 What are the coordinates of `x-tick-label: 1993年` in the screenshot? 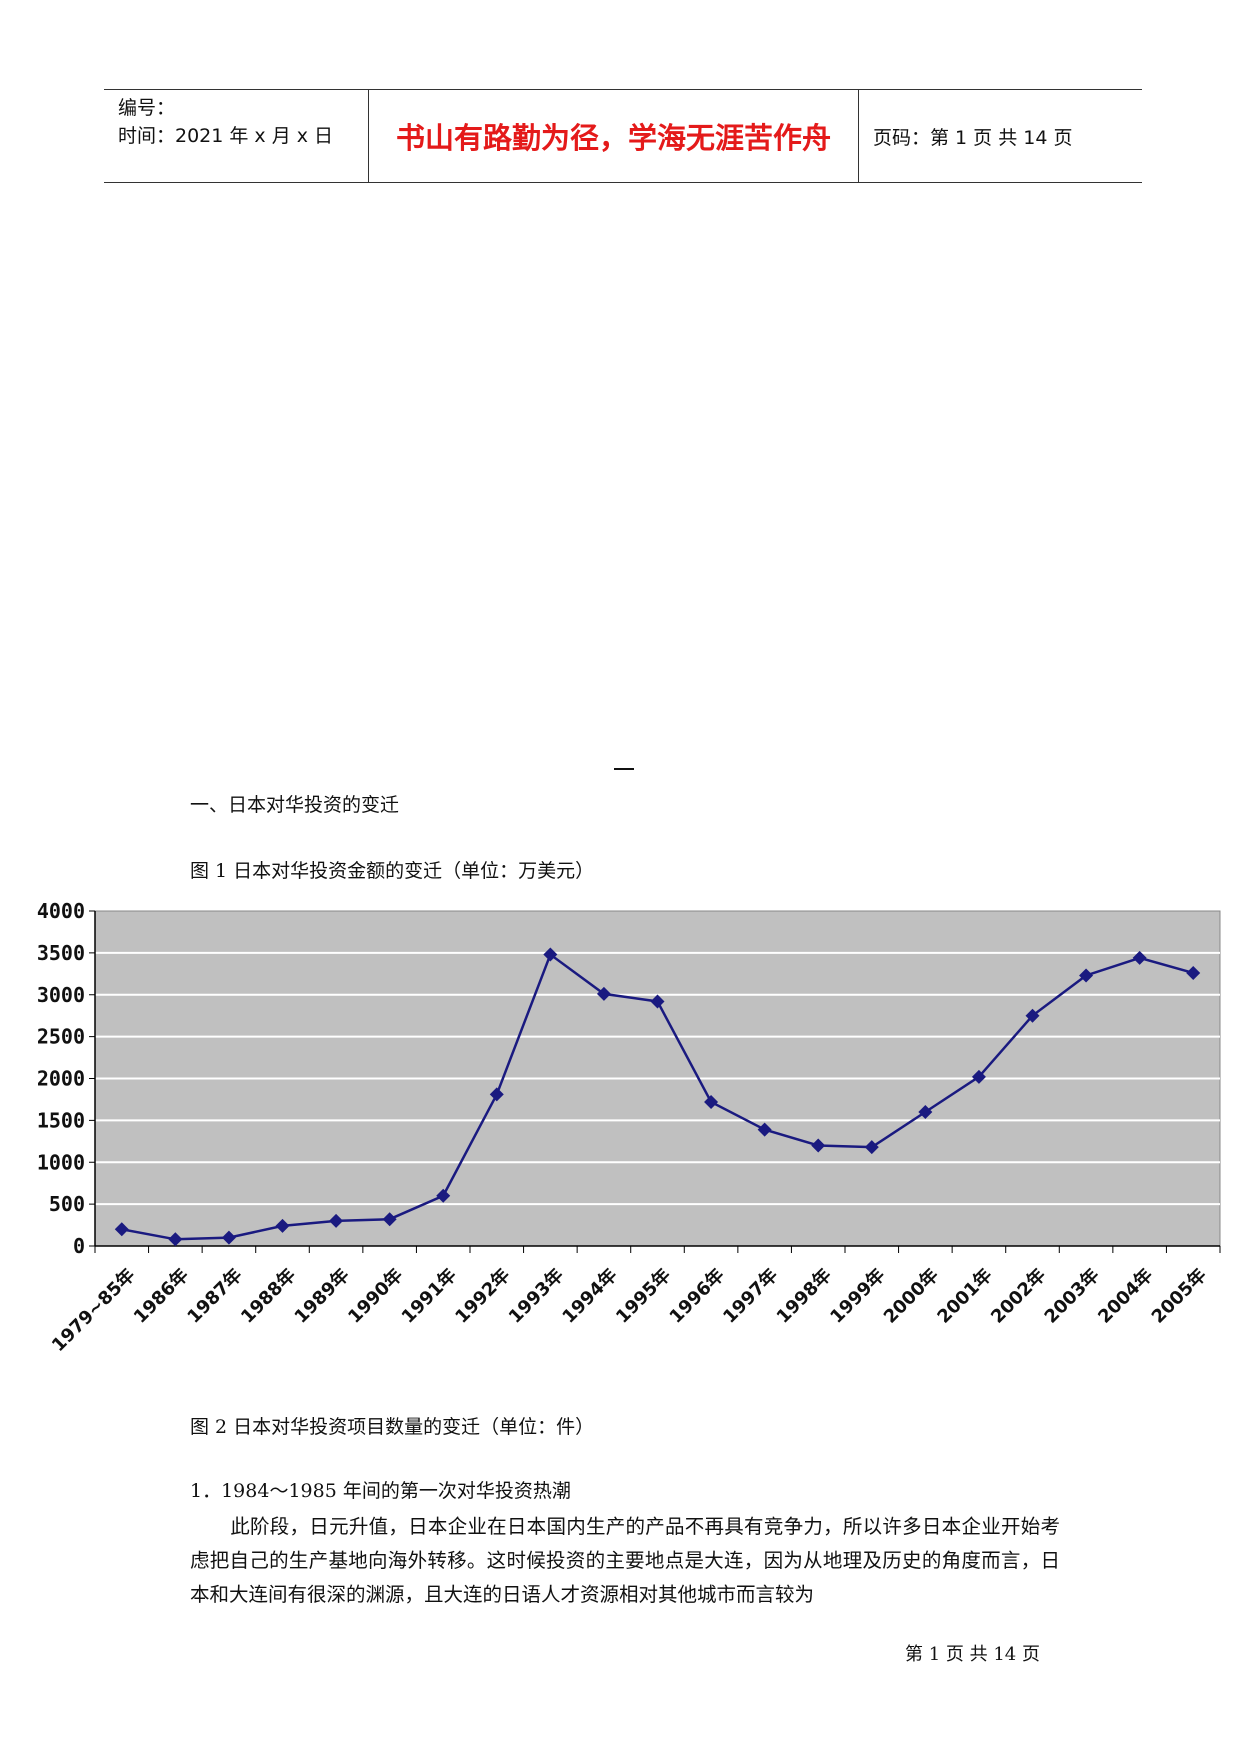 It's located at (536, 1296).